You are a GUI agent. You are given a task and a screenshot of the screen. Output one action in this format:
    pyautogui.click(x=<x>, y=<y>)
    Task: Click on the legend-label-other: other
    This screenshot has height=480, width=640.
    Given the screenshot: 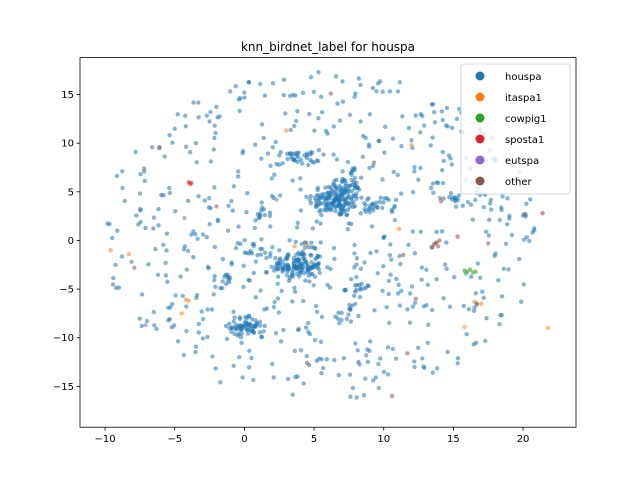 What is the action you would take?
    pyautogui.click(x=519, y=182)
    